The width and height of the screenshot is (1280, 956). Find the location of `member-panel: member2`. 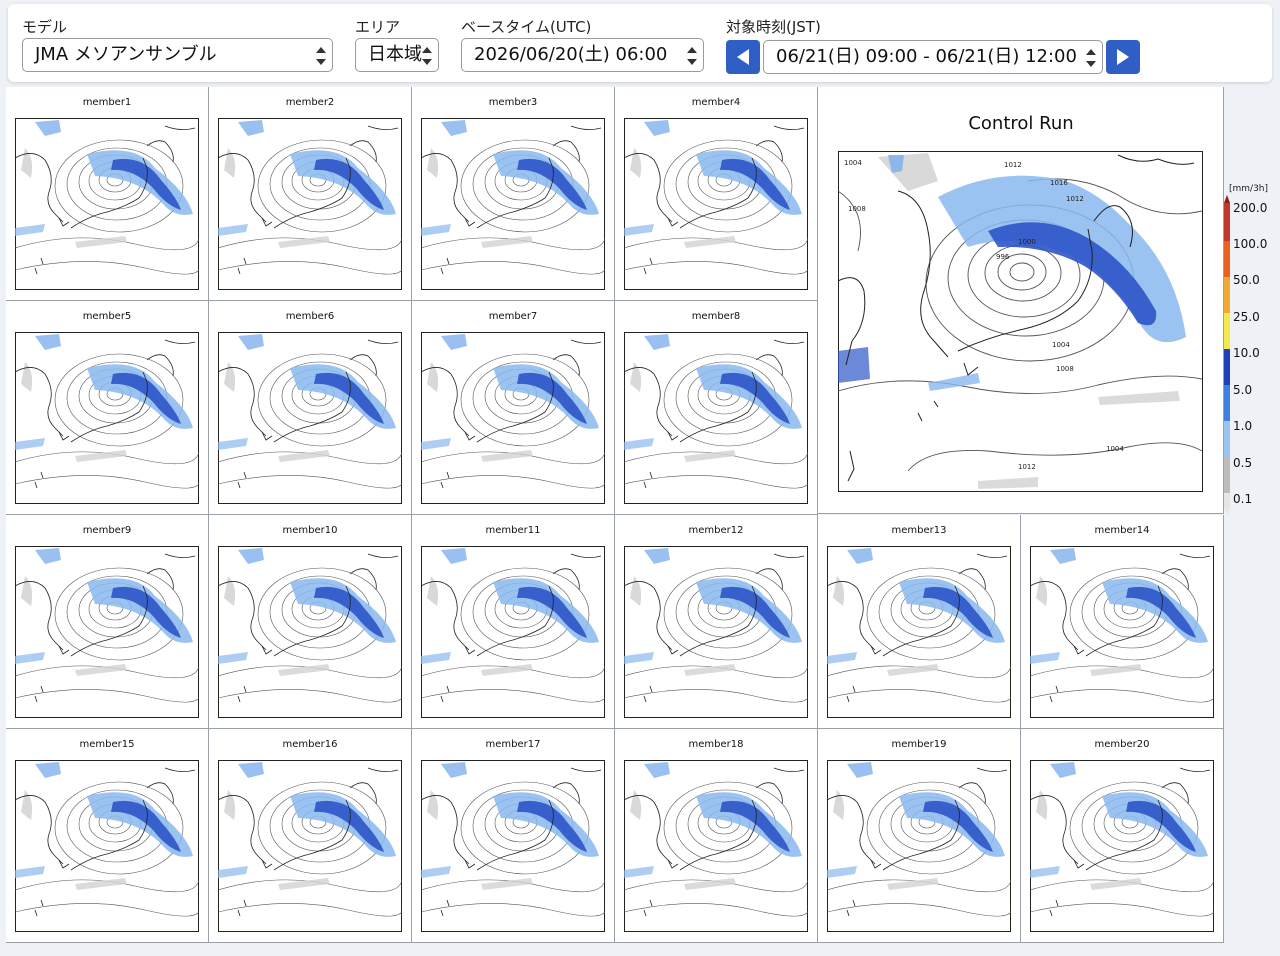

member-panel: member2 is located at coordinates (310, 194).